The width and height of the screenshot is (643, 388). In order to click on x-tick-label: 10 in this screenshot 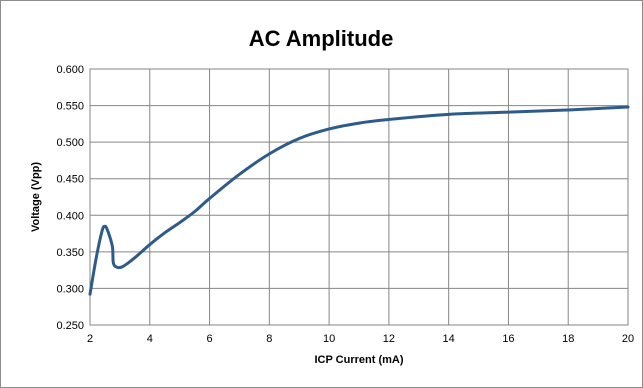, I will do `click(329, 339)`.